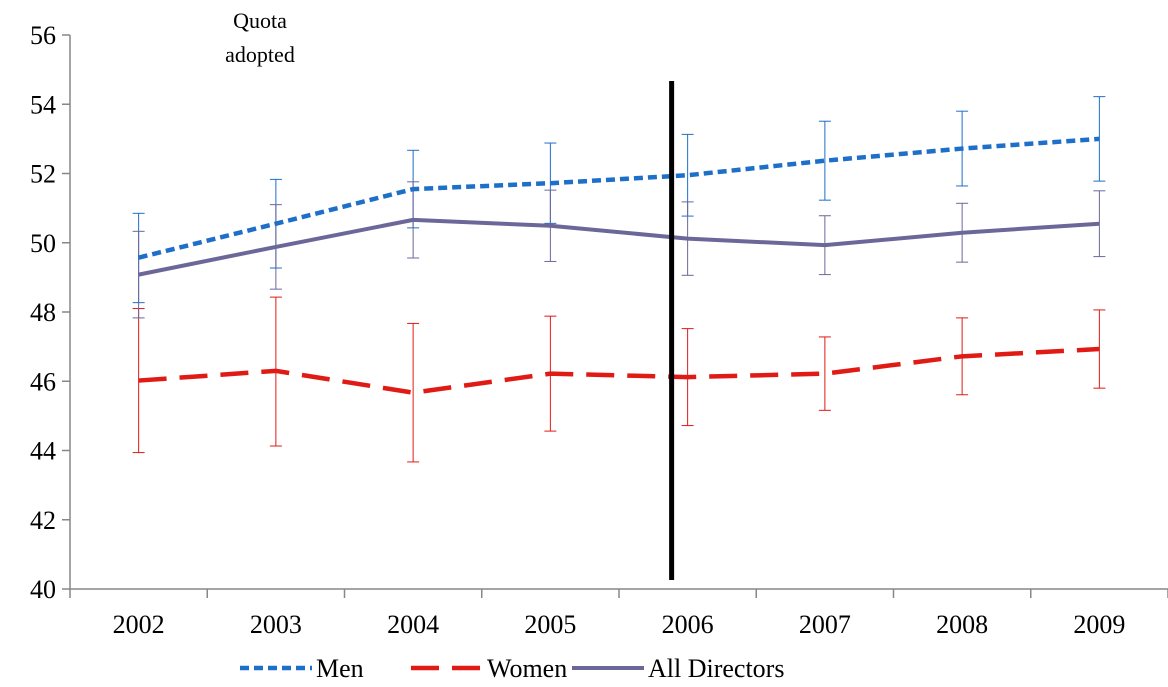 This screenshot has height=687, width=1168. What do you see at coordinates (1099, 624) in the screenshot?
I see `x-tick-label: 2009` at bounding box center [1099, 624].